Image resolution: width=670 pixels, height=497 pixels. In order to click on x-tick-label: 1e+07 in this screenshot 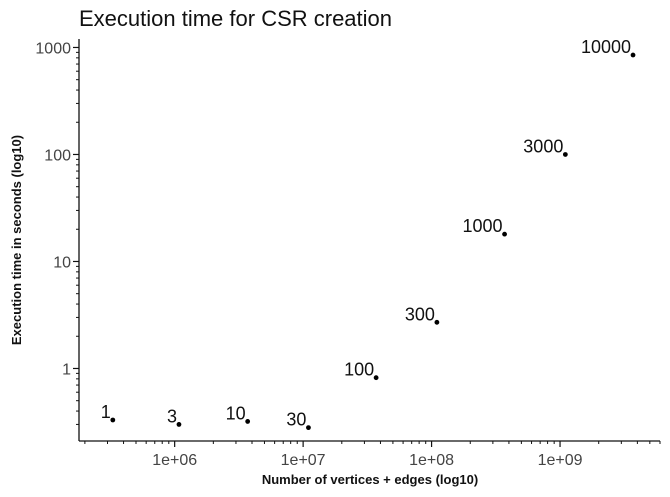, I will do `click(303, 460)`.